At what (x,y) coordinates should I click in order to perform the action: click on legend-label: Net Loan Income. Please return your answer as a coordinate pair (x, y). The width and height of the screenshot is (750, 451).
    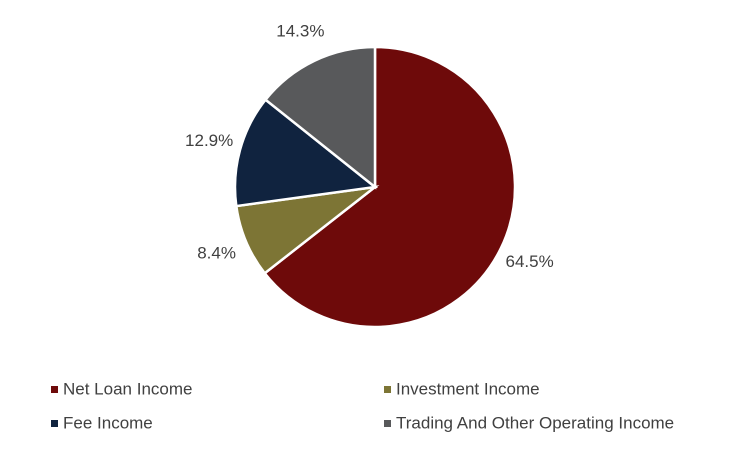
    Looking at the image, I should click on (127, 388).